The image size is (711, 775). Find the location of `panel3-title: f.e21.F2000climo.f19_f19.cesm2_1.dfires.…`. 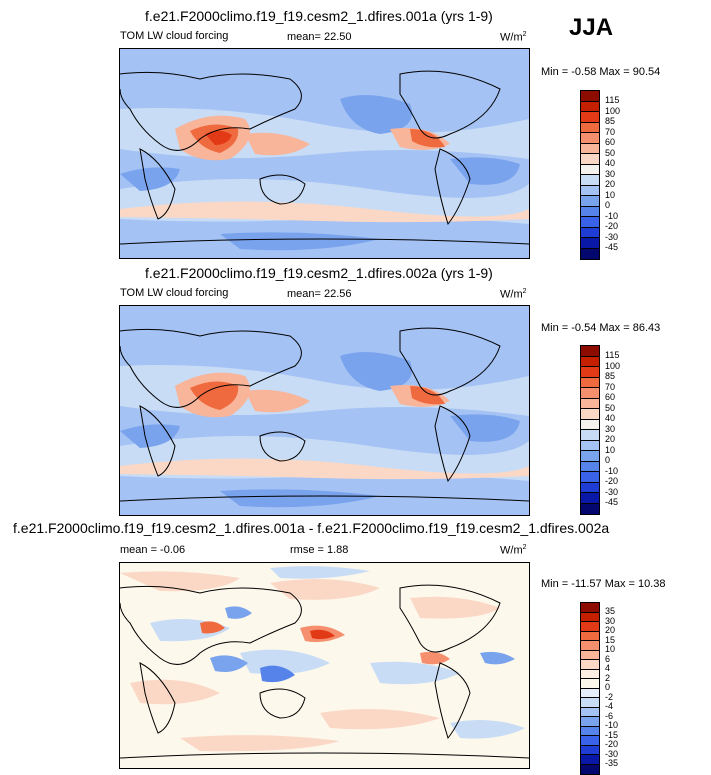

panel3-title: f.e21.F2000climo.f19_f19.cesm2_1.dfires.… is located at coordinates (311, 528).